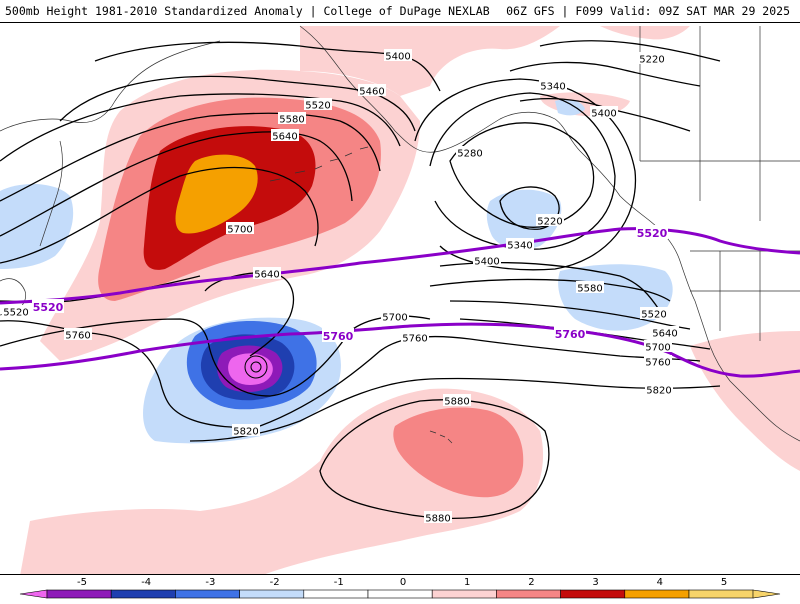 The image size is (800, 604). I want to click on contour-5520-north, so click(200, 127).